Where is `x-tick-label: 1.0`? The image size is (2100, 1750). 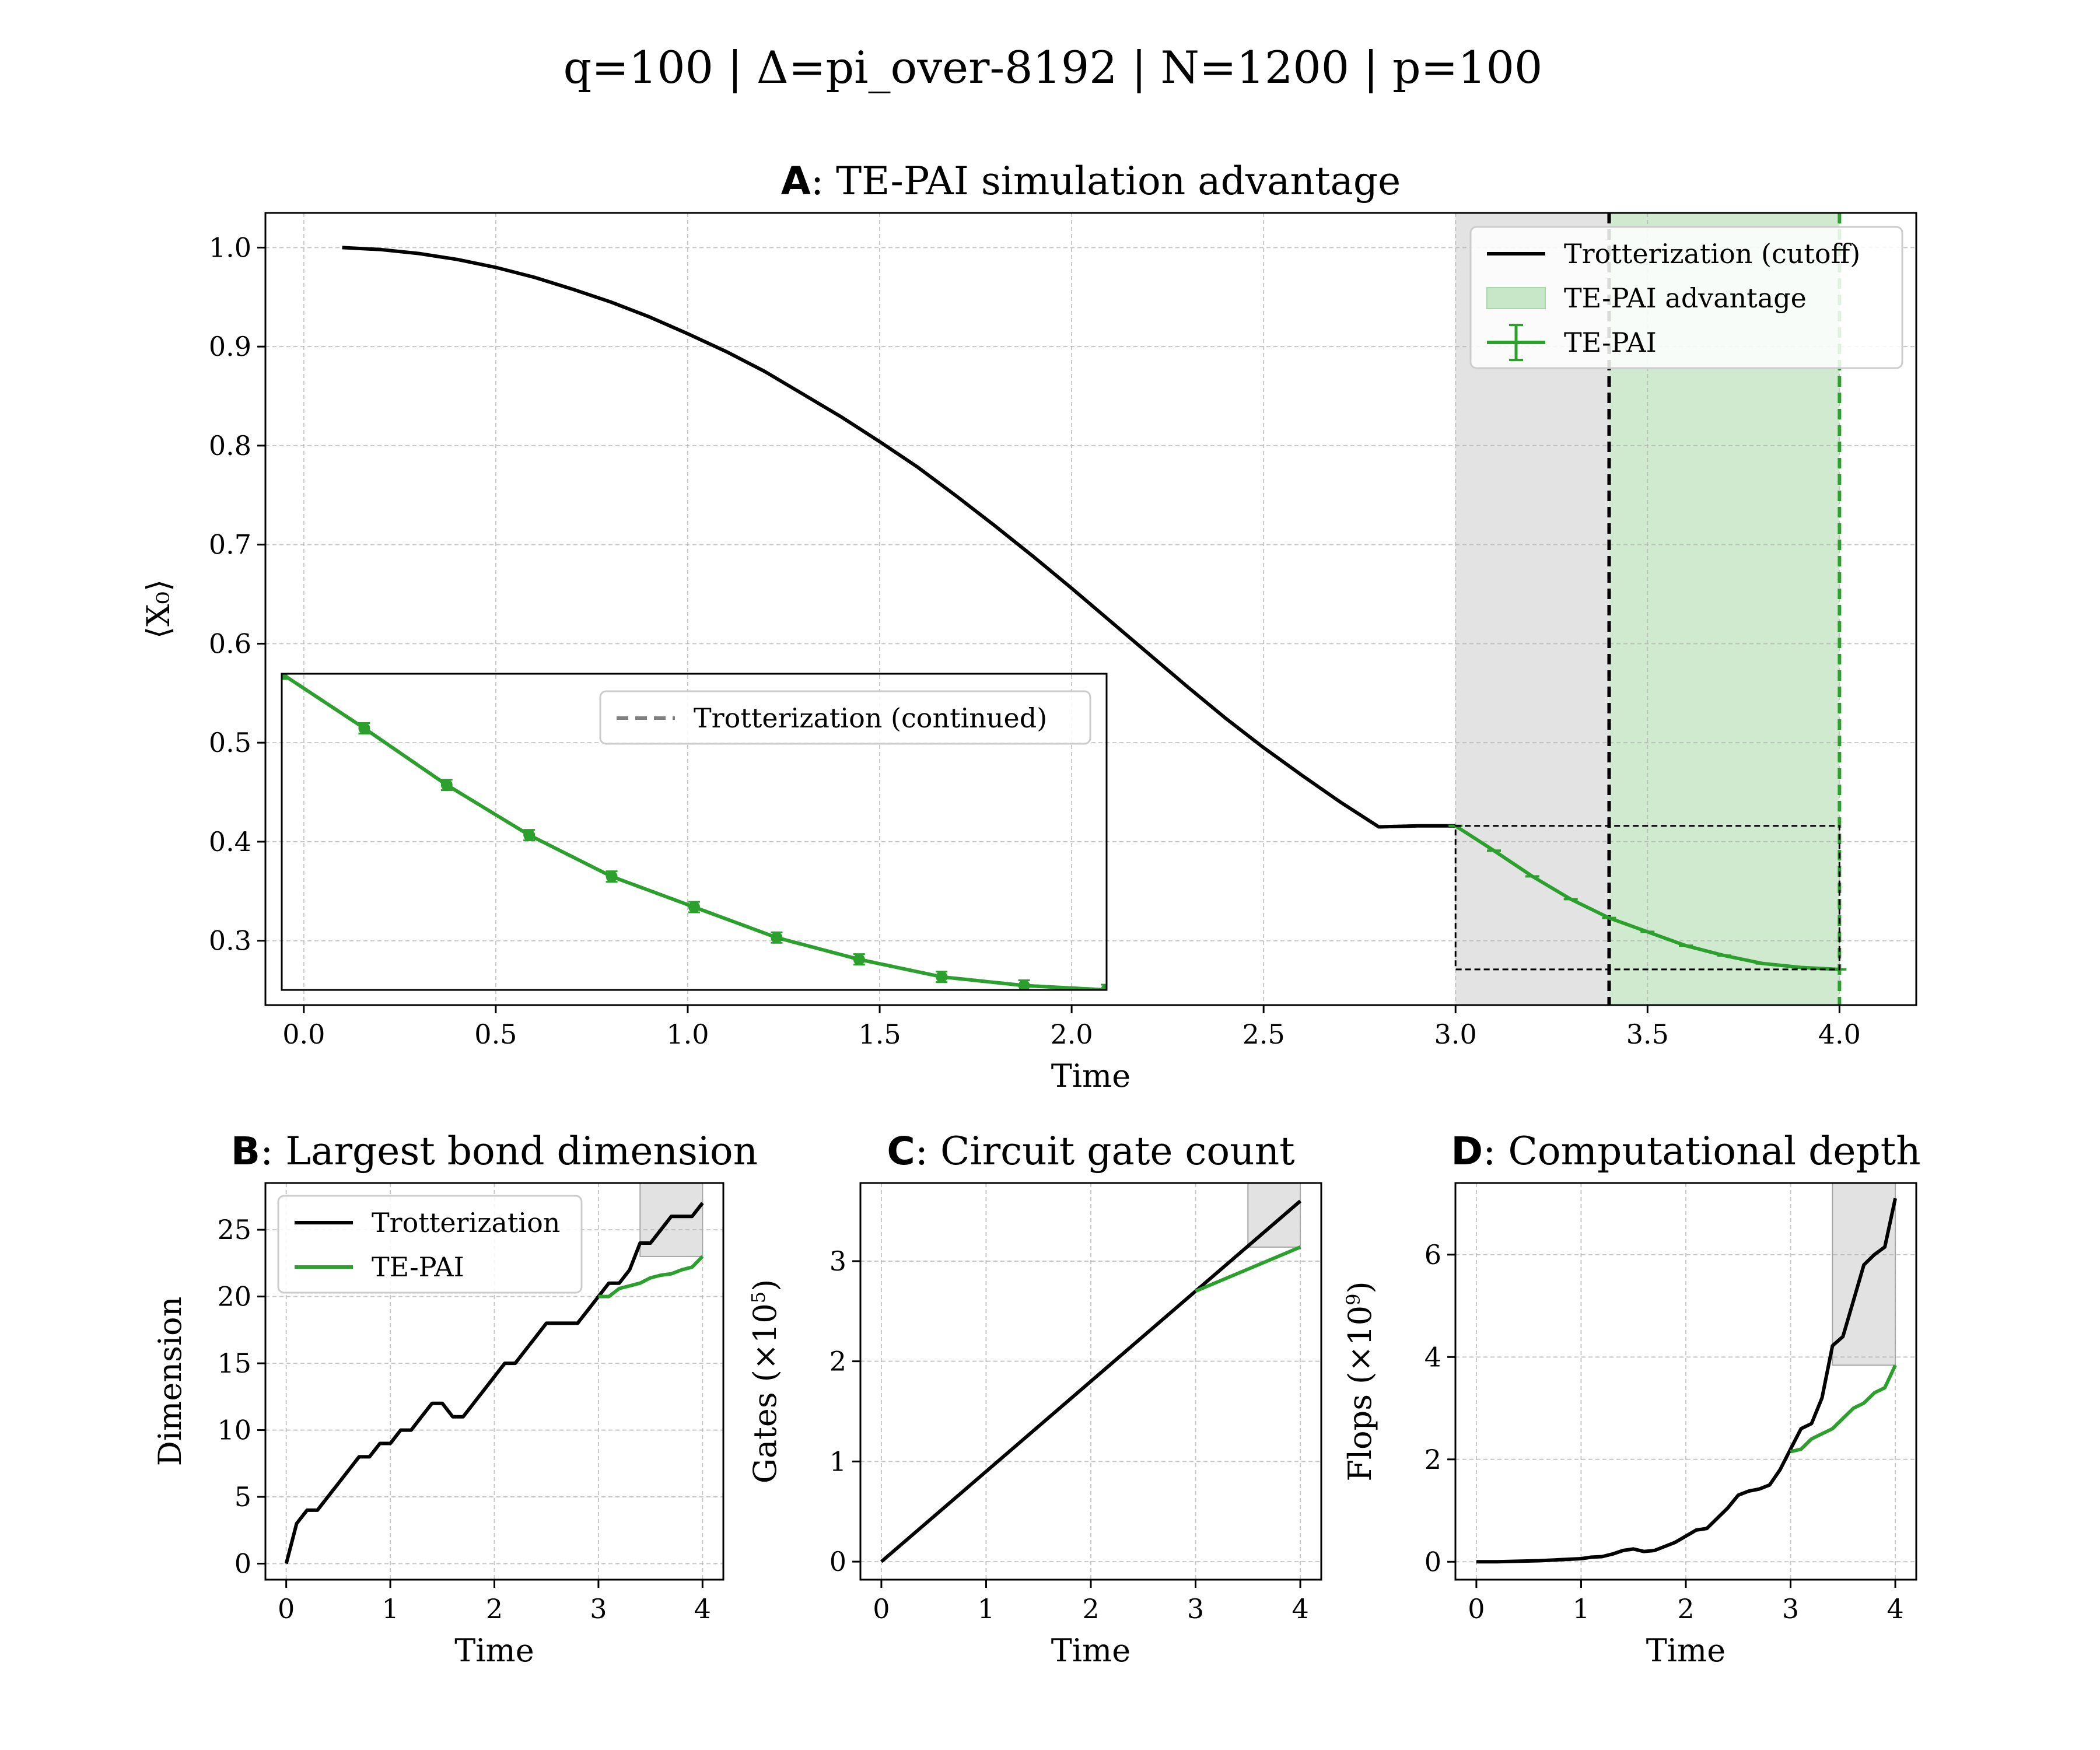 x-tick-label: 1.0 is located at coordinates (687, 1034).